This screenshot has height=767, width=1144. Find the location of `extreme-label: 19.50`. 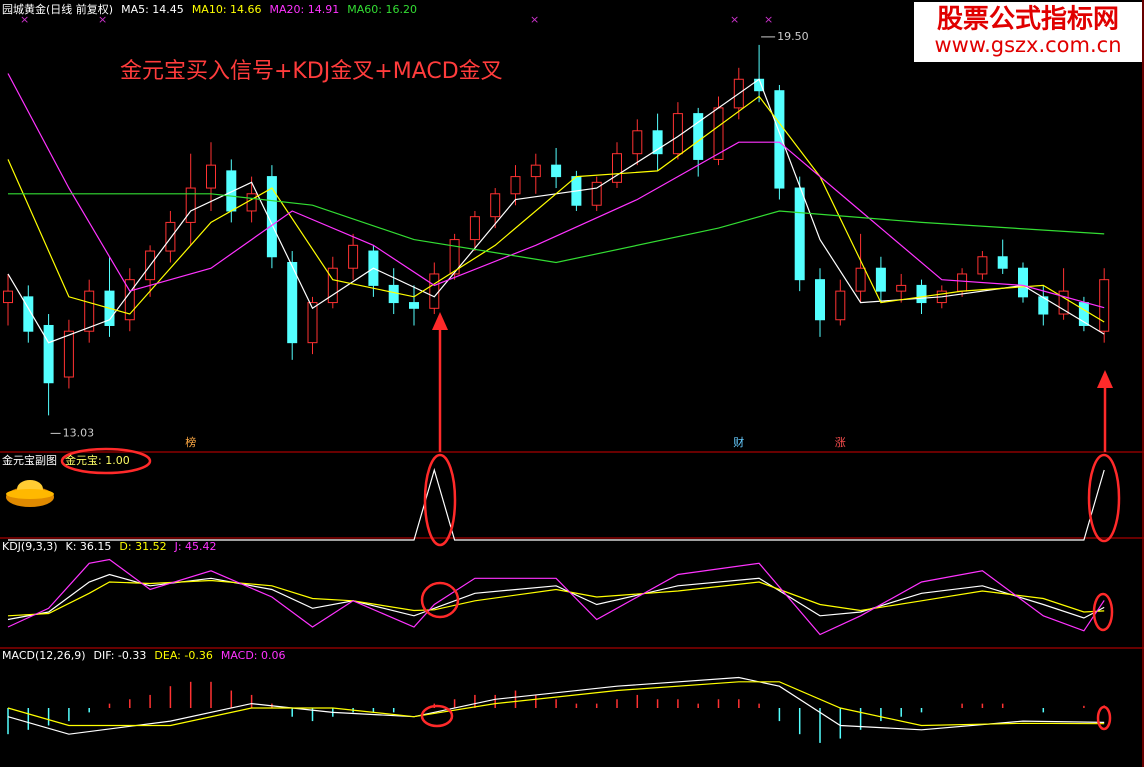

extreme-label: 19.50 is located at coordinates (793, 36).